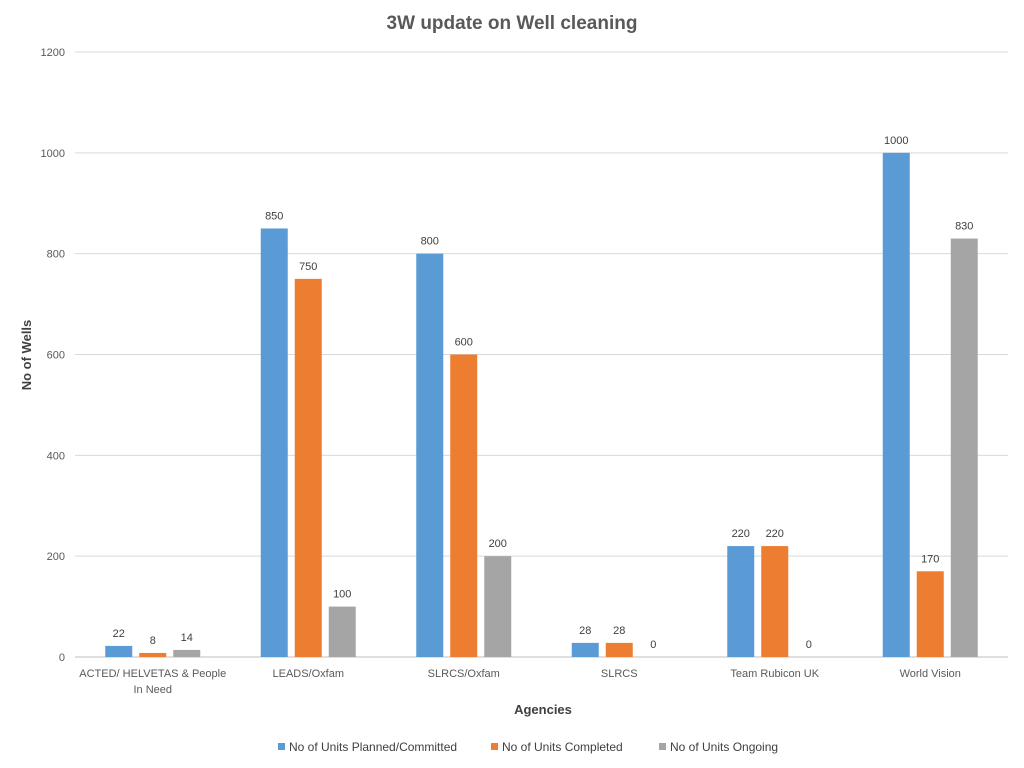 Image resolution: width=1024 pixels, height=768 pixels. What do you see at coordinates (430, 242) in the screenshot?
I see `data-label: 800` at bounding box center [430, 242].